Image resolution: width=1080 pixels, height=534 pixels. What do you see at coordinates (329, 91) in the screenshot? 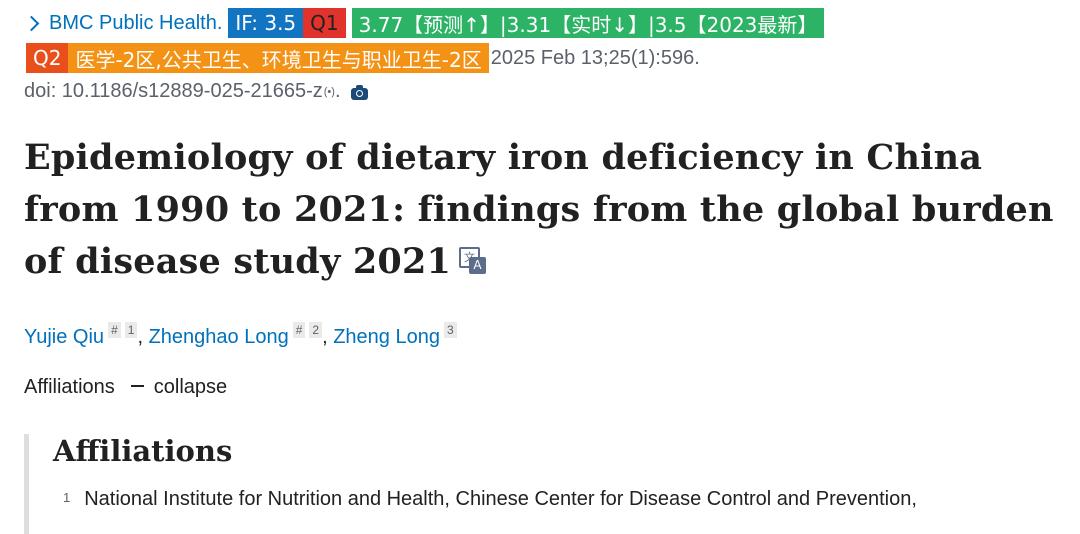
I see `radio-wave-icon: (•)` at bounding box center [329, 91].